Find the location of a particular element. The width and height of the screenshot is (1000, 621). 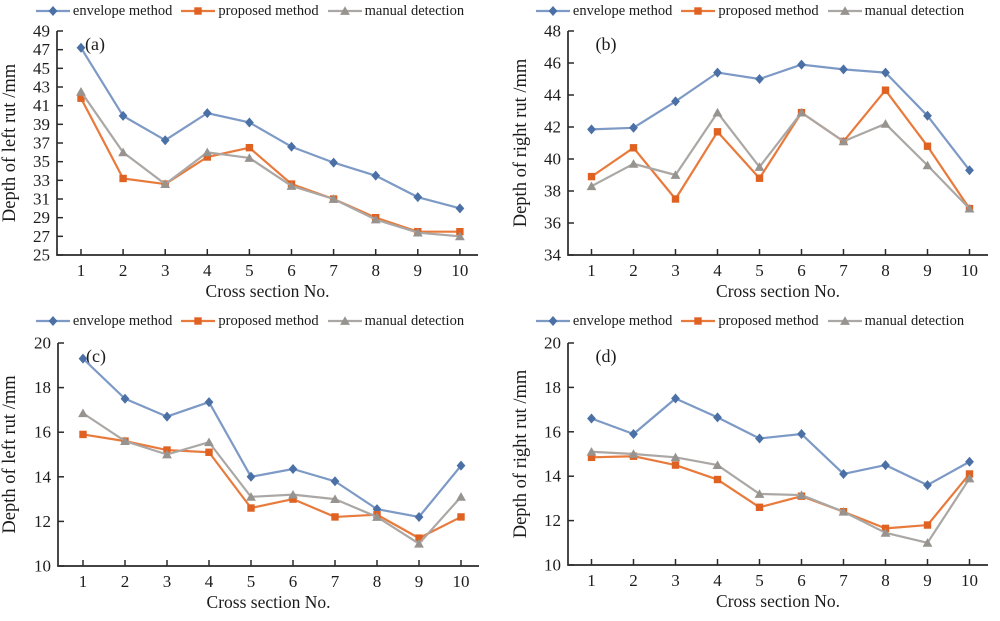

y-tick-label: 37 is located at coordinates (42, 143).